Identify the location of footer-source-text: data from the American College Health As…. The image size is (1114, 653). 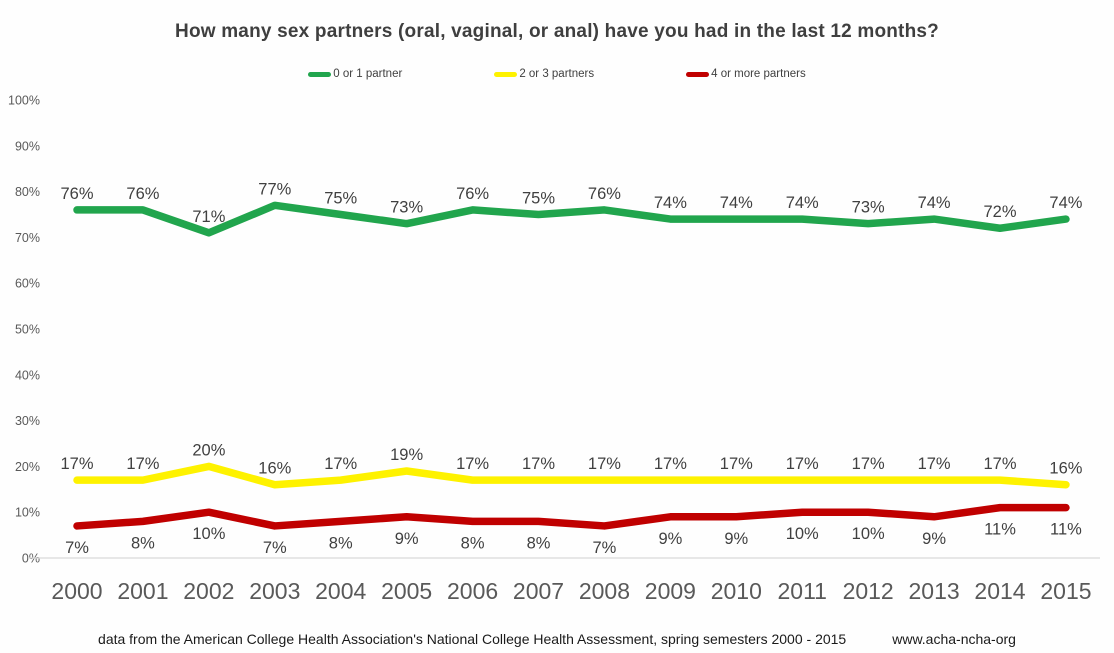
(472, 639).